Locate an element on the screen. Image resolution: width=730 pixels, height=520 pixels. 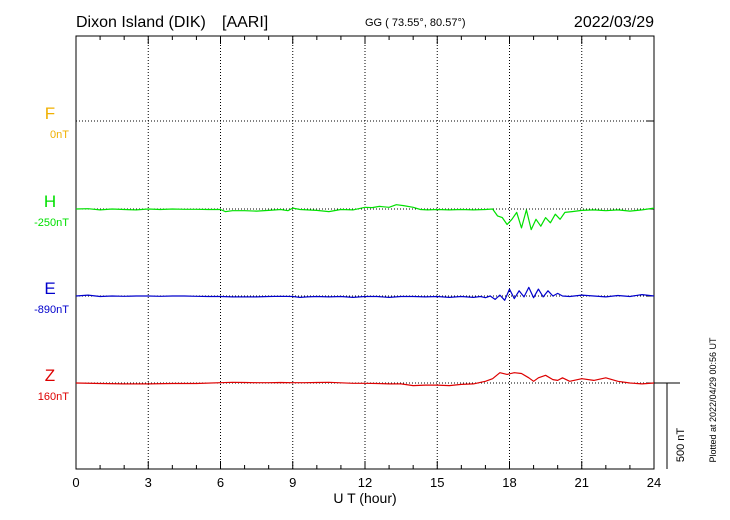
institute-label: [AARI] is located at coordinates (245, 22).